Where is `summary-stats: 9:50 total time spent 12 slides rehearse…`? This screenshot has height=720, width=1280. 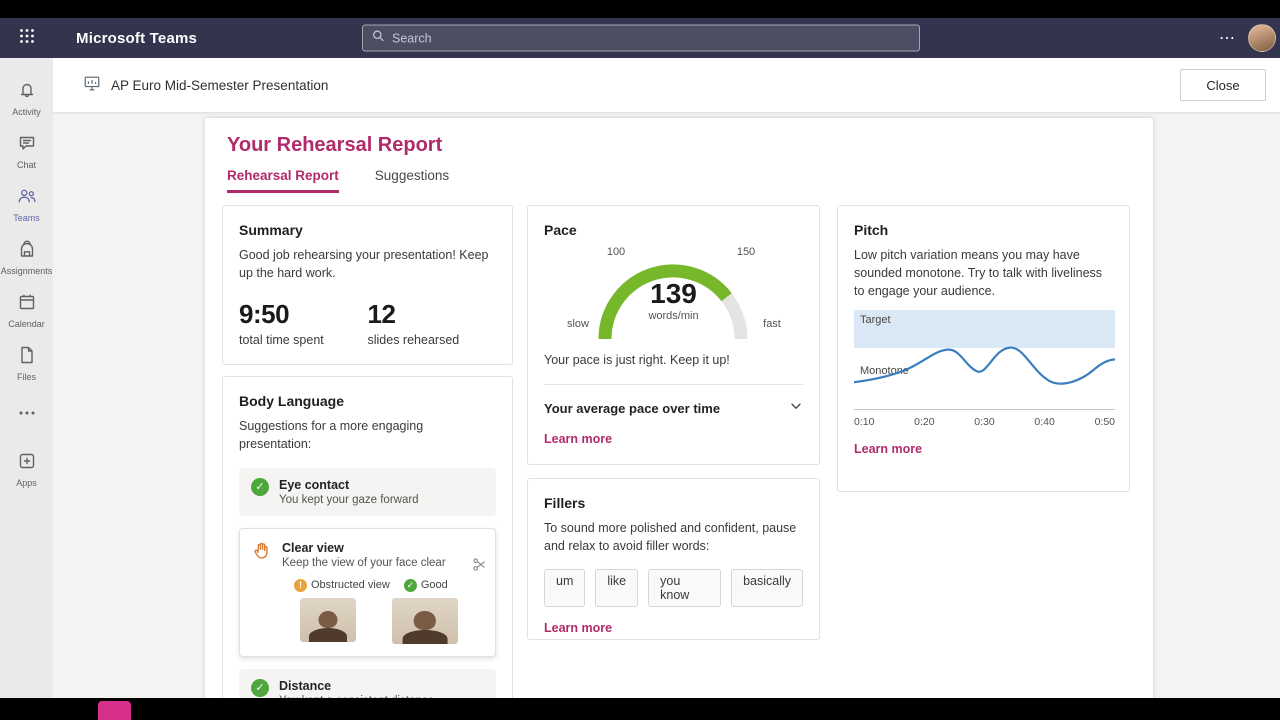 summary-stats: 9:50 total time spent 12 slides rehearse… is located at coordinates (367, 323).